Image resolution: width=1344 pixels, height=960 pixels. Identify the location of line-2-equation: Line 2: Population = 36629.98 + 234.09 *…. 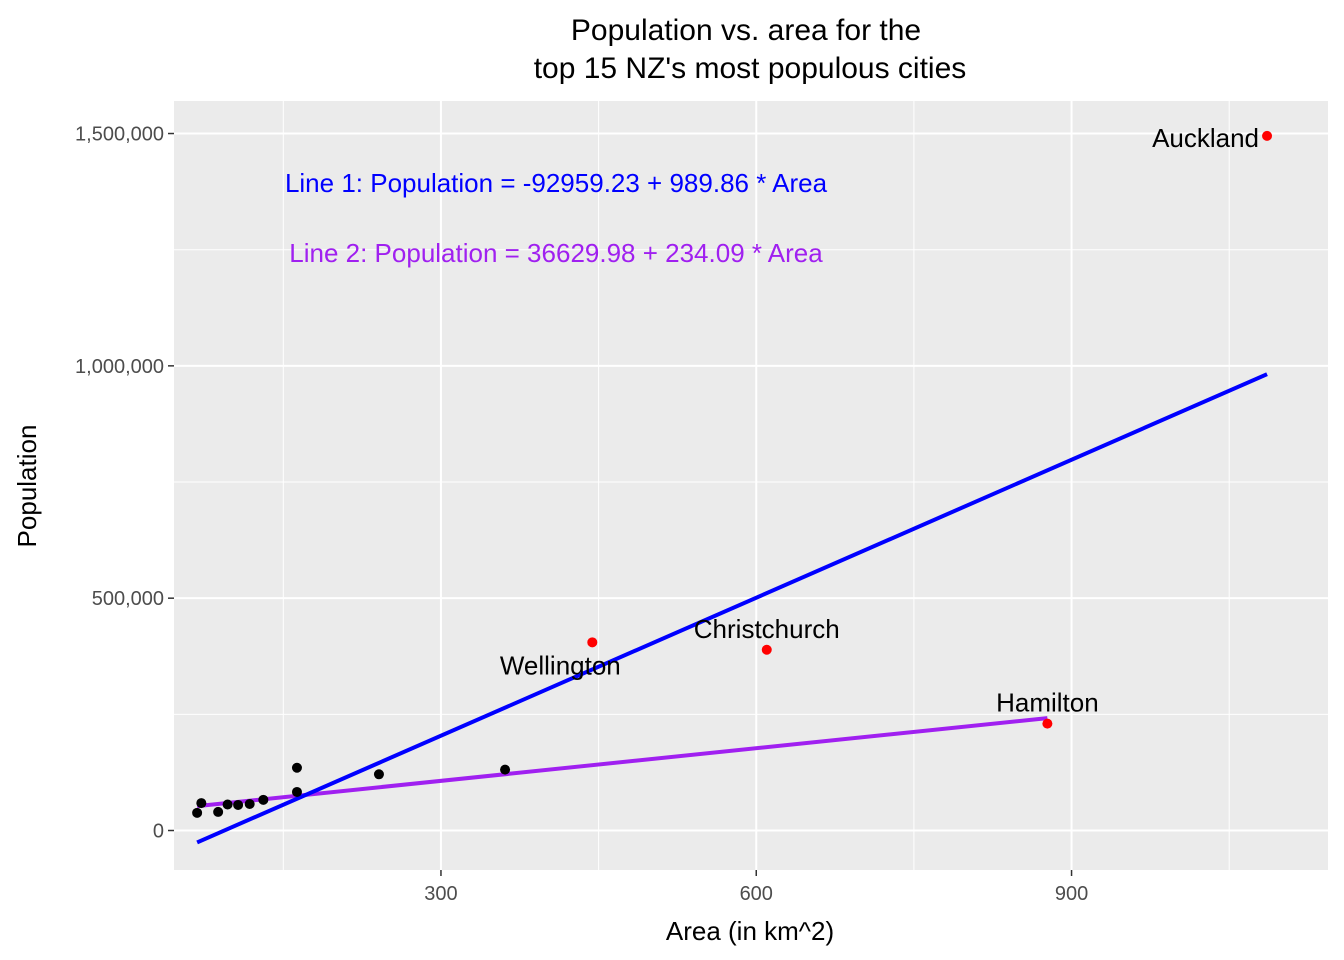
(556, 253).